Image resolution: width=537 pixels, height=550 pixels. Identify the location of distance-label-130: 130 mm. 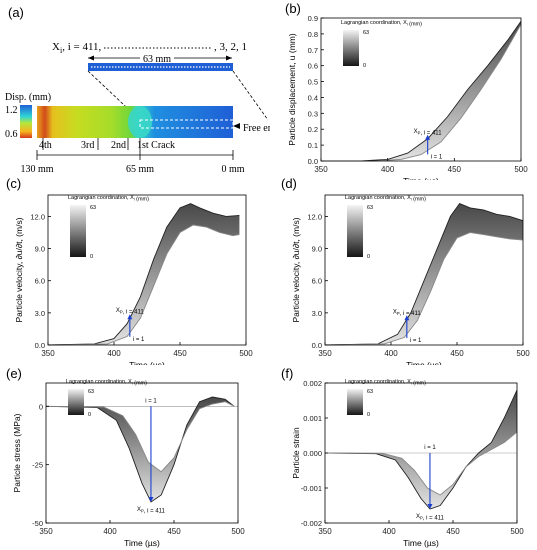
(36, 169).